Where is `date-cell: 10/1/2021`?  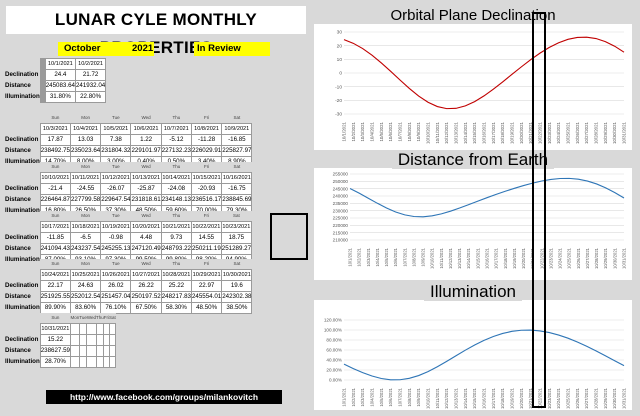 date-cell: 10/1/2021 is located at coordinates (60, 64).